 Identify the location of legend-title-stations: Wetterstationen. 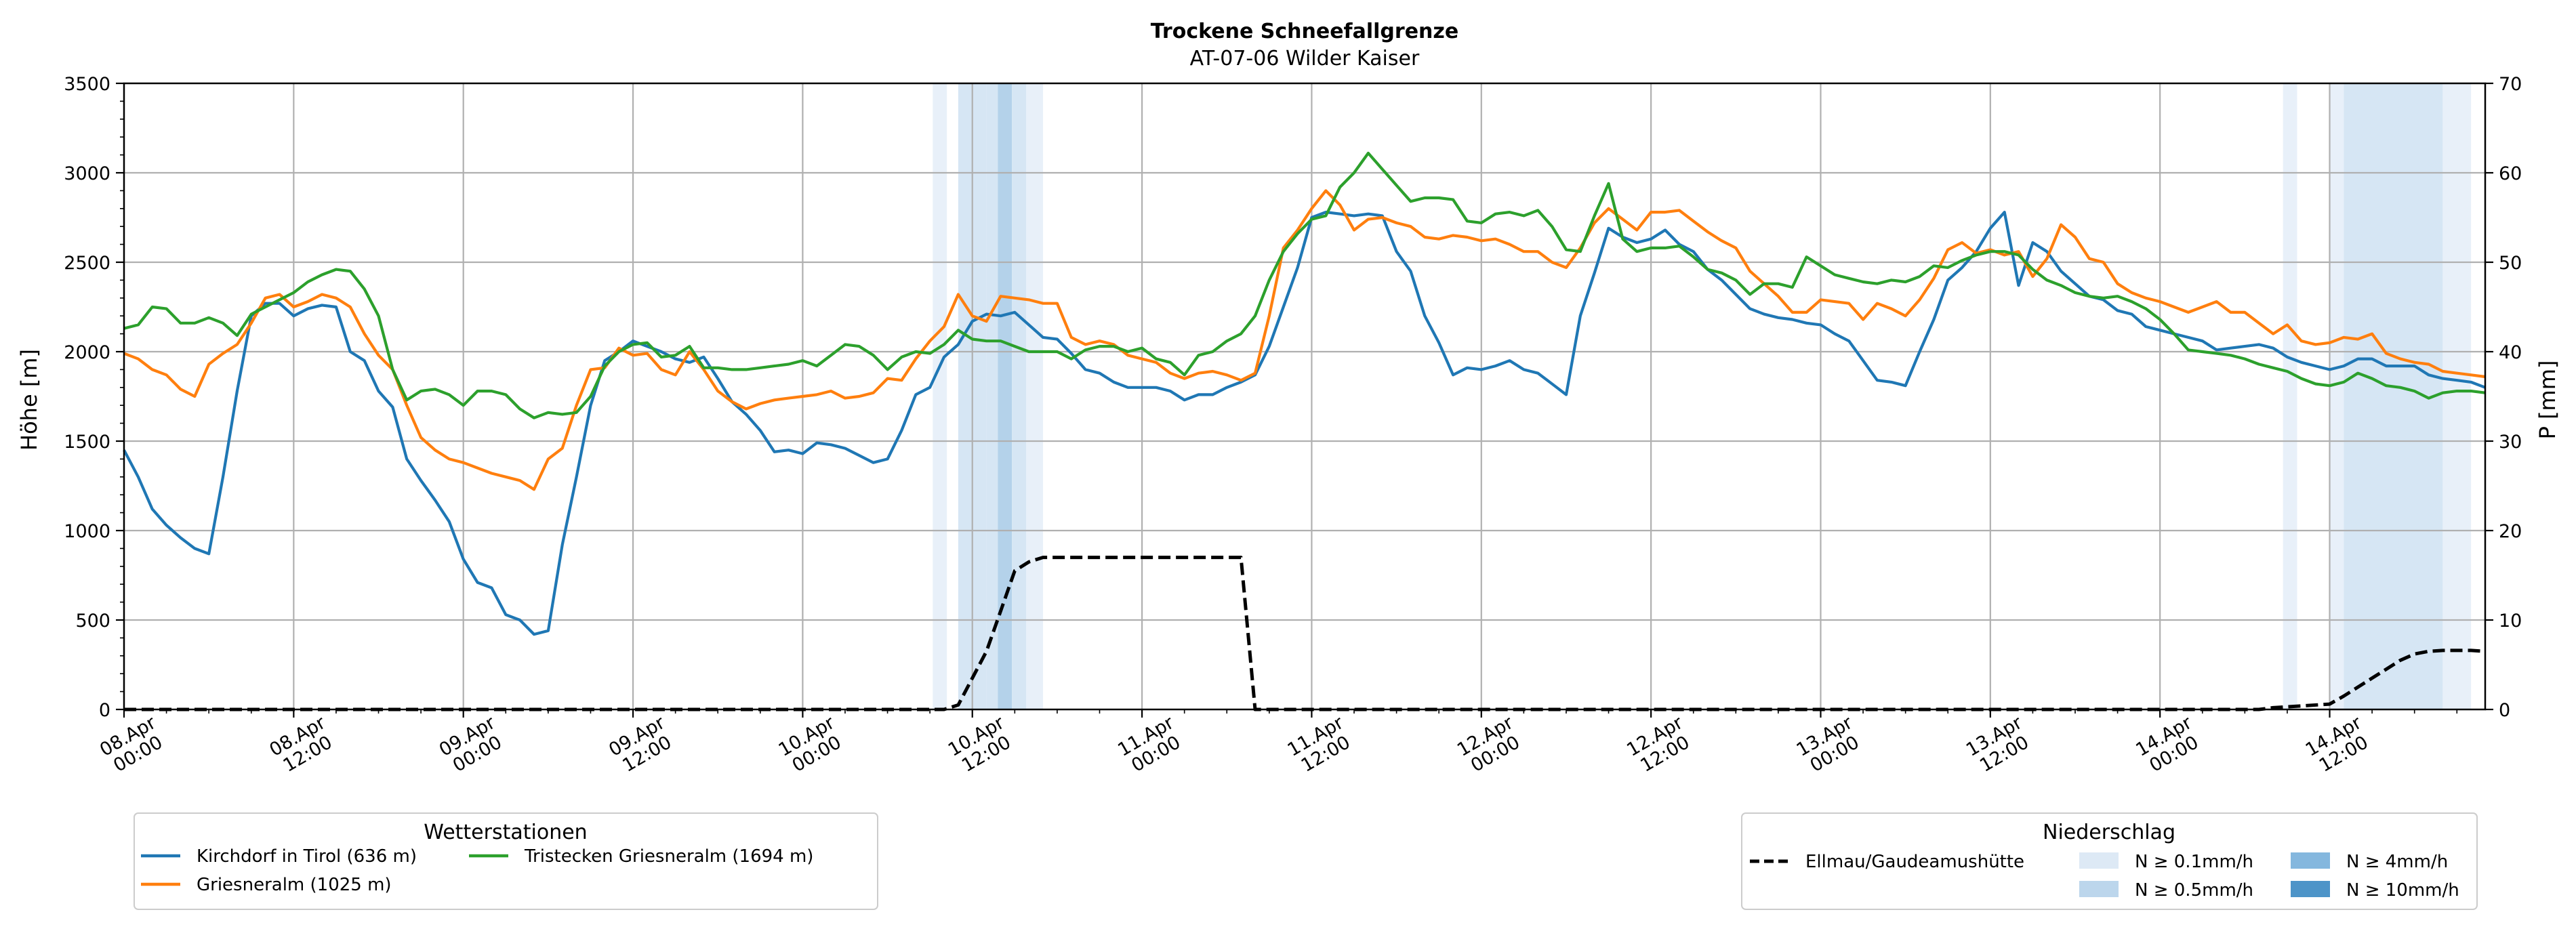
(506, 832).